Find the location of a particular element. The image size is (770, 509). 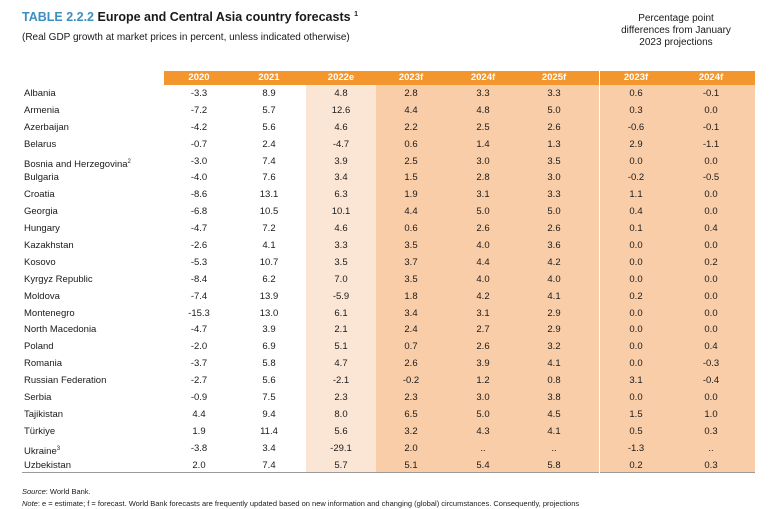

cell-2025f: 3.5 is located at coordinates (554, 161).